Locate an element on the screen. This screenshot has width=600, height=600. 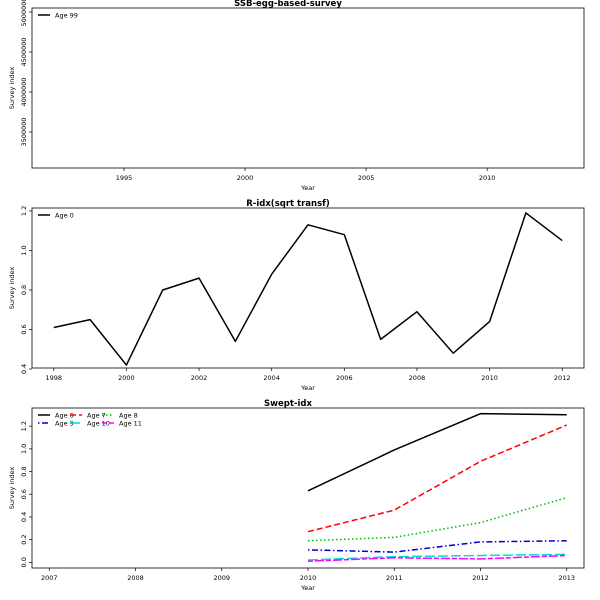
x-tick-label: 1998 is located at coordinates (54, 378).